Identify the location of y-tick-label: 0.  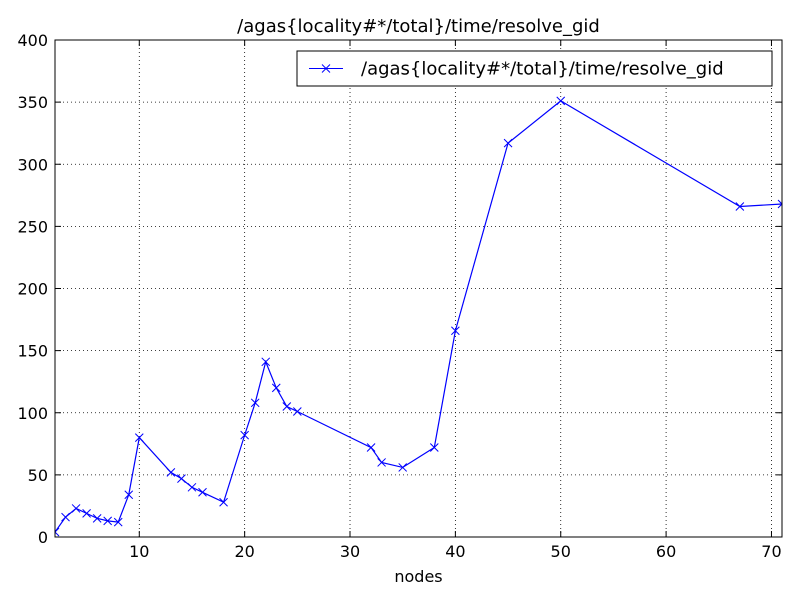
(43, 537).